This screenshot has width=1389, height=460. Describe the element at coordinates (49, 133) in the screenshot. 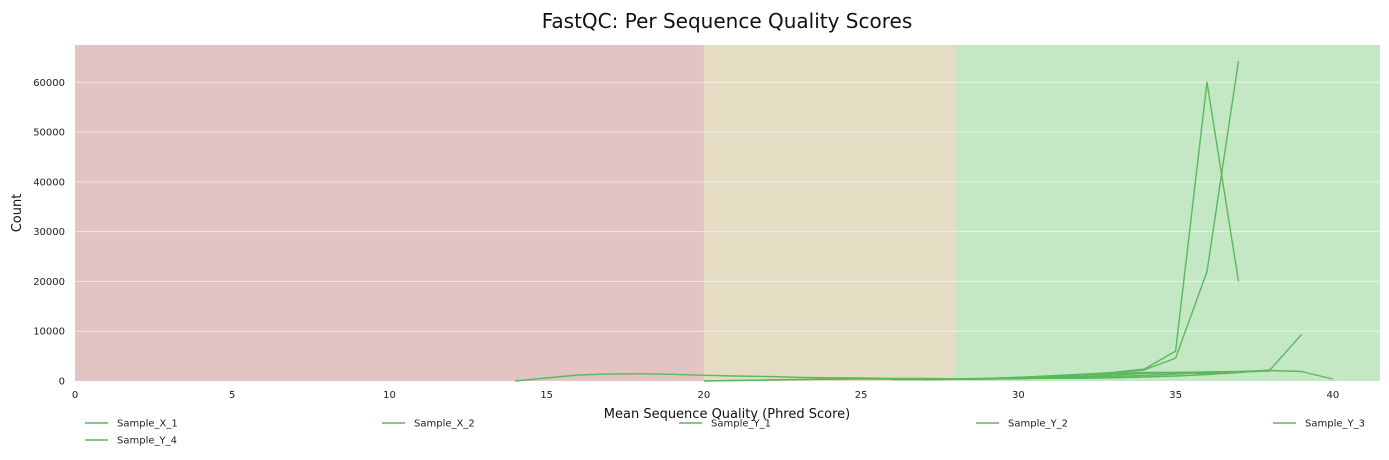

I see `y-tick-label: 50000` at that location.